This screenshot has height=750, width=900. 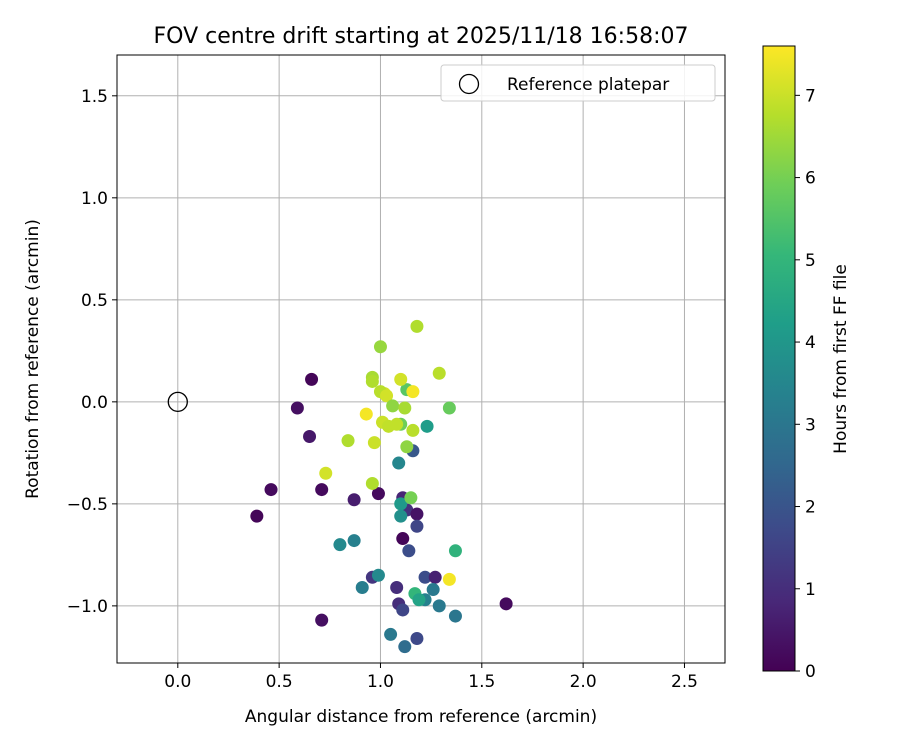 I want to click on colorbar-gradient, so click(x=779, y=358).